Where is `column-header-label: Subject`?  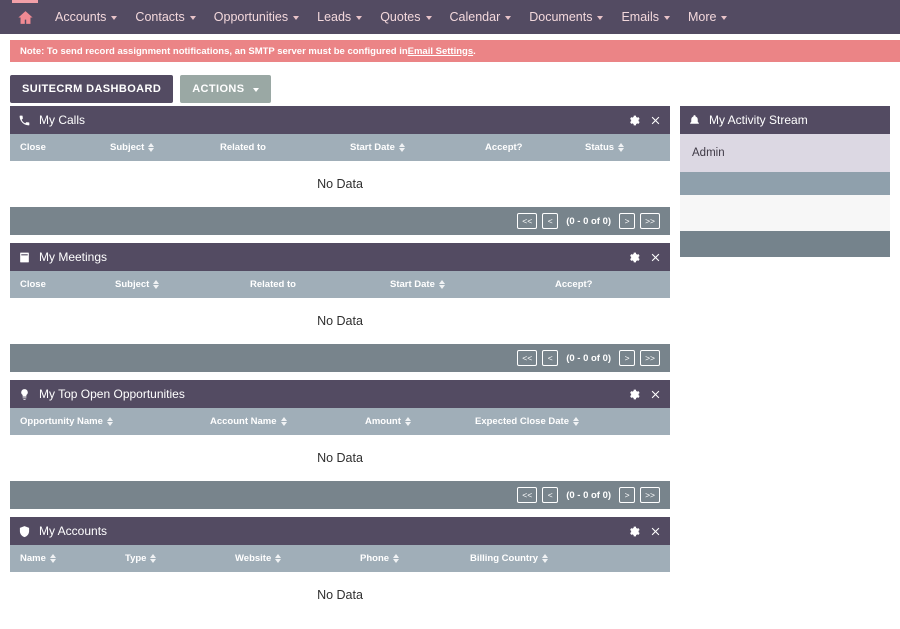 column-header-label: Subject is located at coordinates (127, 147).